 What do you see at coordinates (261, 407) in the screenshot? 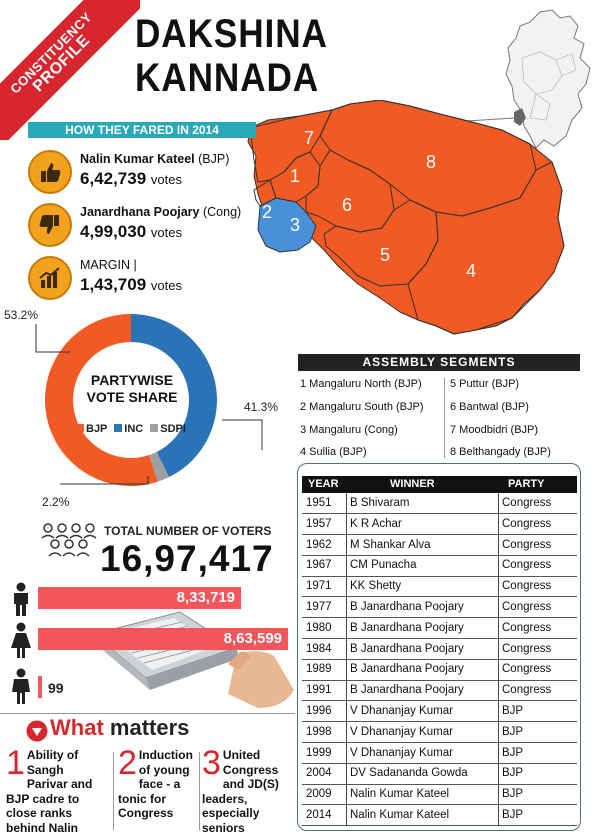
I see `inc-share-label: 41.3%` at bounding box center [261, 407].